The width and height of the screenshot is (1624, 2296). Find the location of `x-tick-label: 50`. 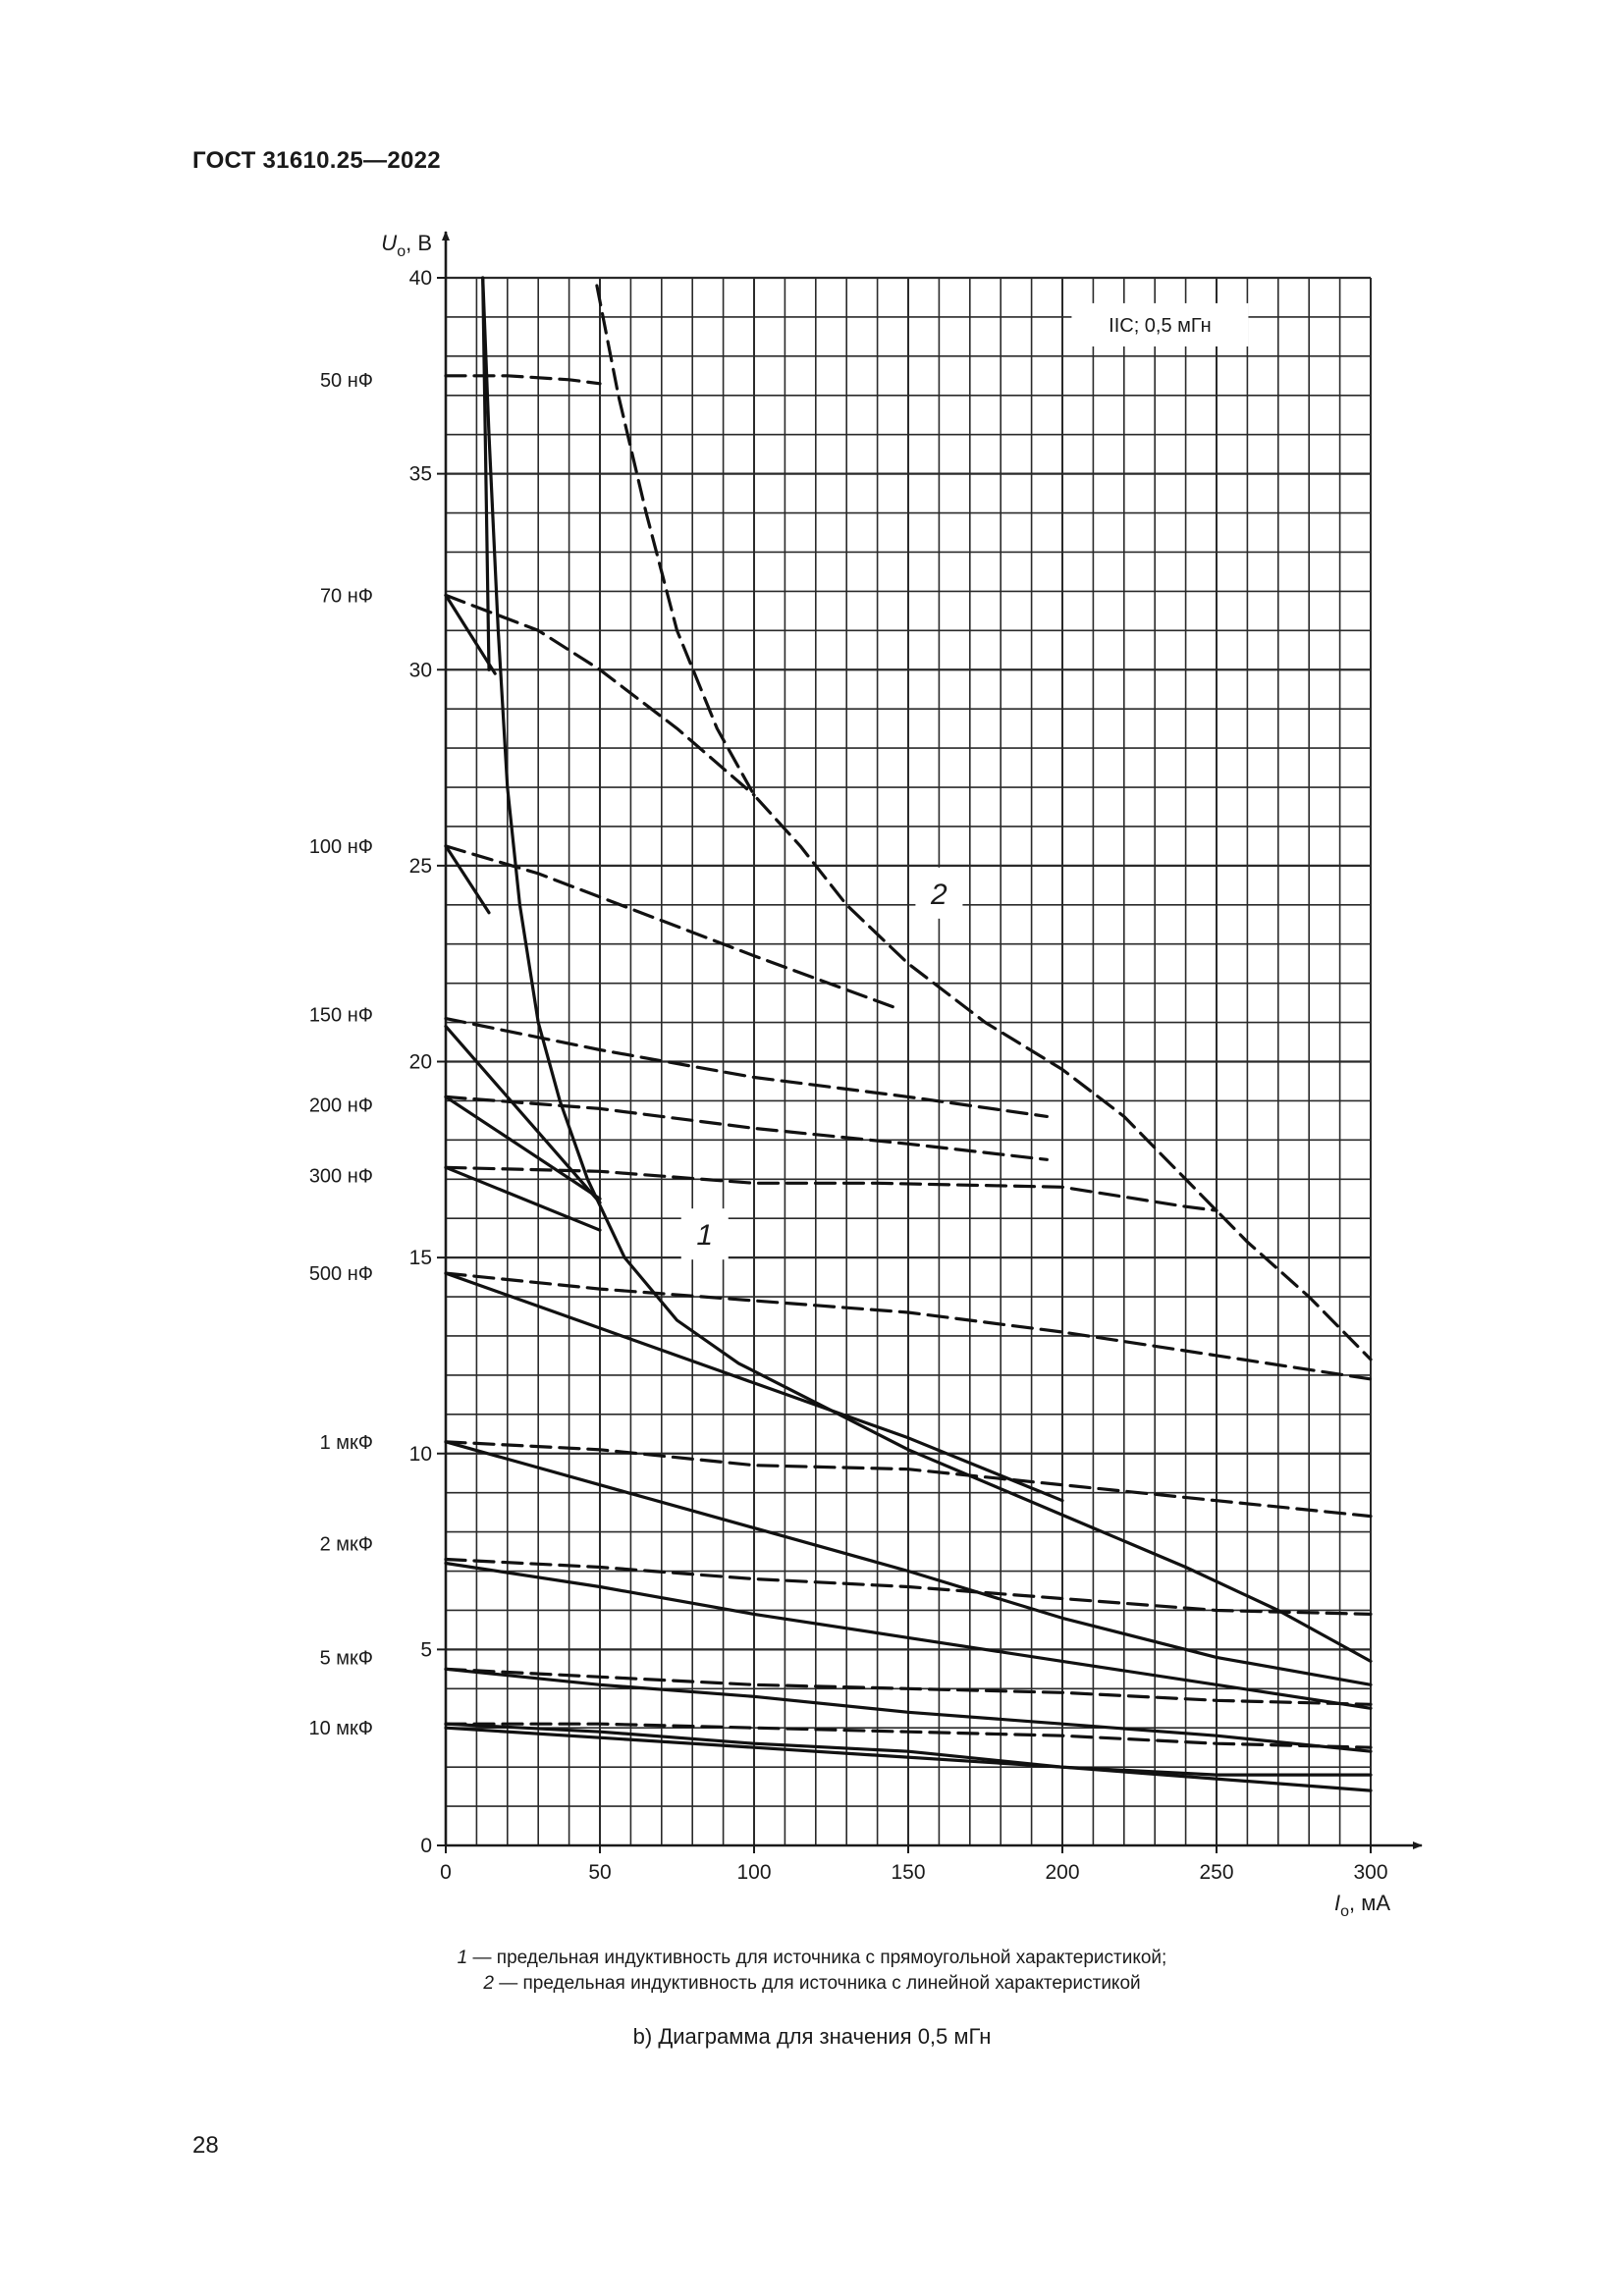

x-tick-label: 50 is located at coordinates (599, 1873).